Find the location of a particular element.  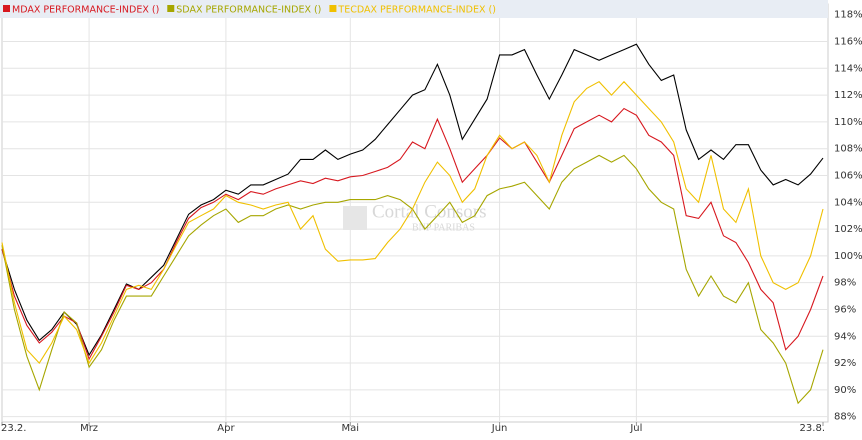

legend-label: TECDAX PERFORMANCE-INDEX () is located at coordinates (416, 10).